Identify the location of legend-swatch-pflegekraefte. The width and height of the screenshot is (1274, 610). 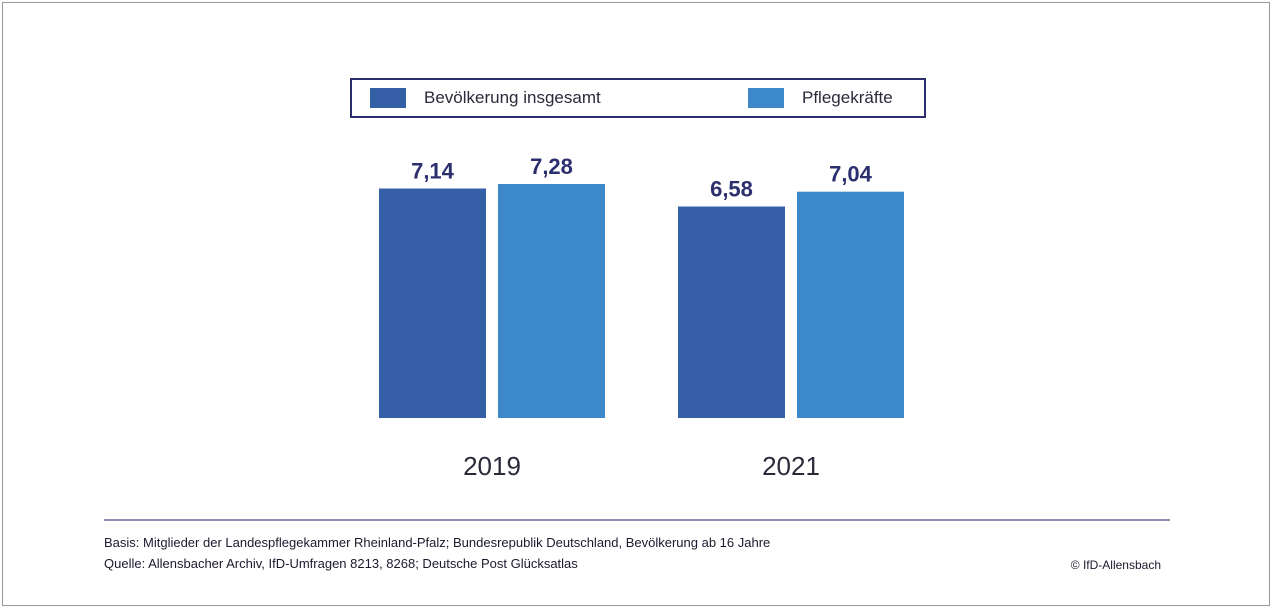
(766, 98).